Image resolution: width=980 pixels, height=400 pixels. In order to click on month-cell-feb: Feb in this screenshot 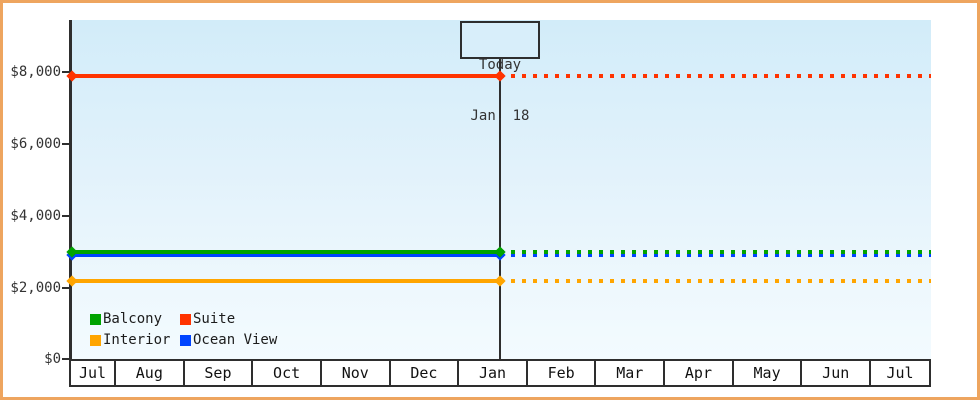, I will do `click(560, 373)`.